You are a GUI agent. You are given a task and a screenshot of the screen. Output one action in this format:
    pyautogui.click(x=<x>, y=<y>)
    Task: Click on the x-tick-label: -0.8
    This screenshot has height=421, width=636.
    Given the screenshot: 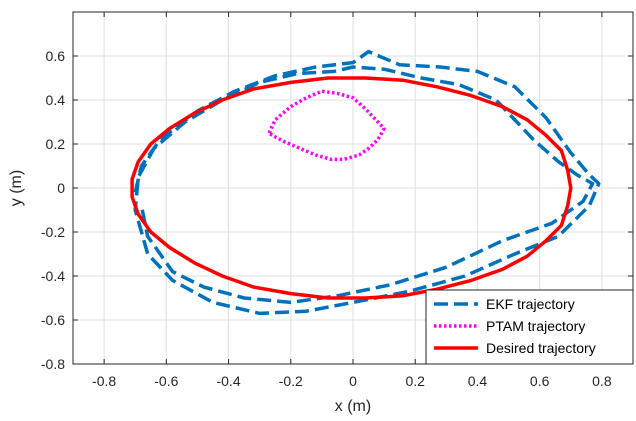 What is the action you would take?
    pyautogui.click(x=104, y=381)
    